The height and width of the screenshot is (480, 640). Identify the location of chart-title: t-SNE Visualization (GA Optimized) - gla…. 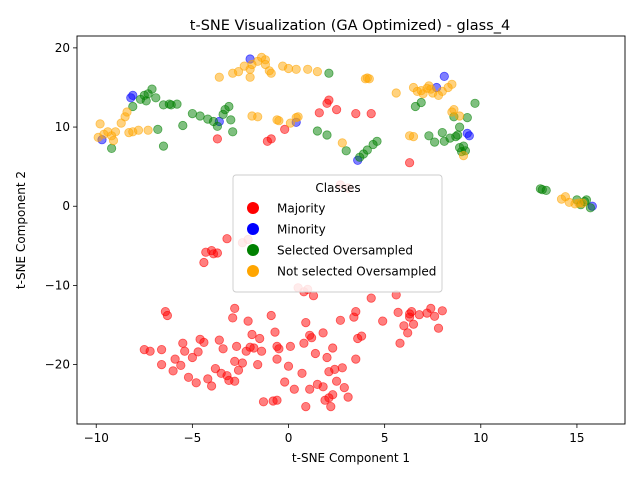
(350, 26).